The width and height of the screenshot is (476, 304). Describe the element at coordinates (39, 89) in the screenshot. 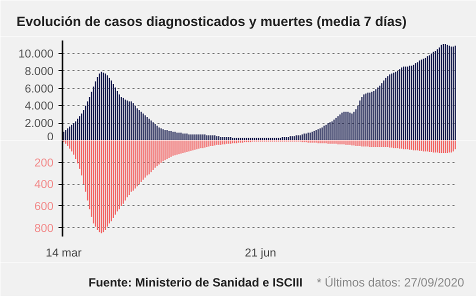

I see `y-tick-label: 6.000` at that location.